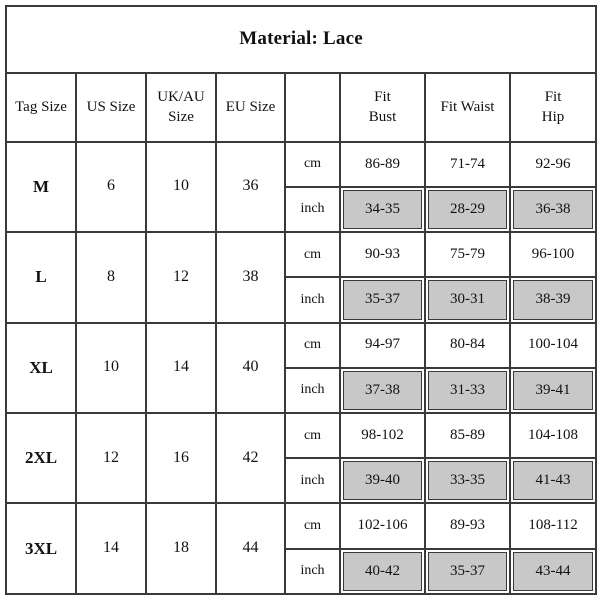 Image resolution: width=600 pixels, height=600 pixels. I want to click on hip-inch-cell: 36-38, so click(553, 209).